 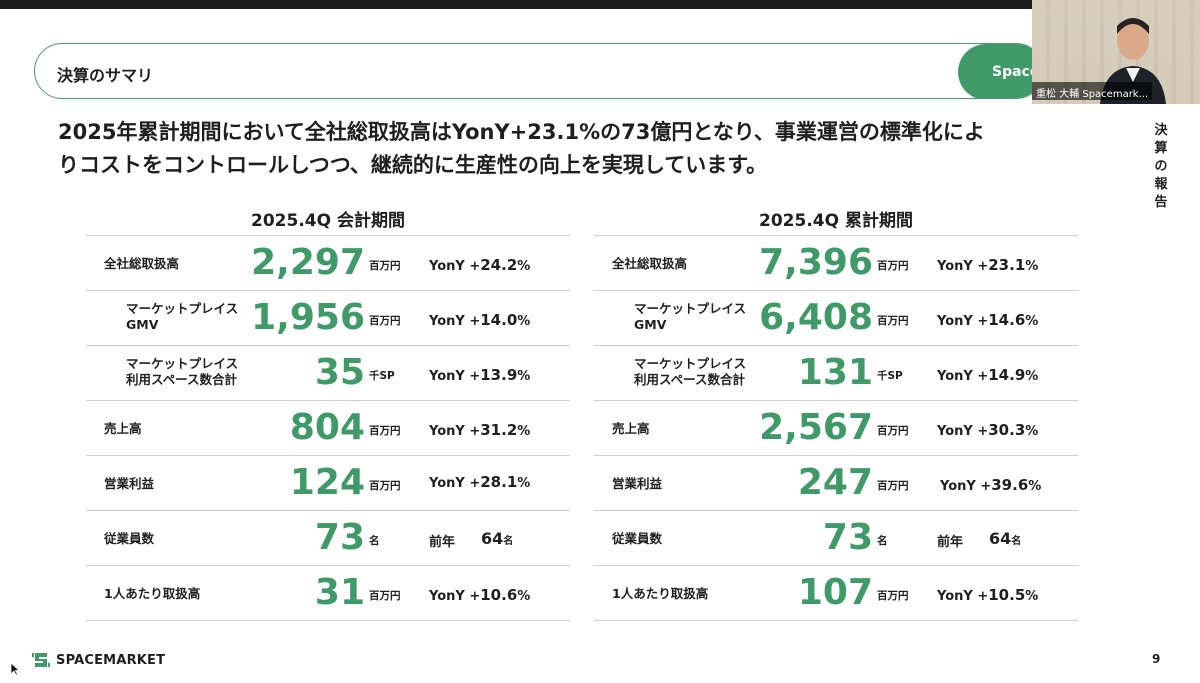 I want to click on metric-yoy: YonY +30.3%, so click(x=987, y=430).